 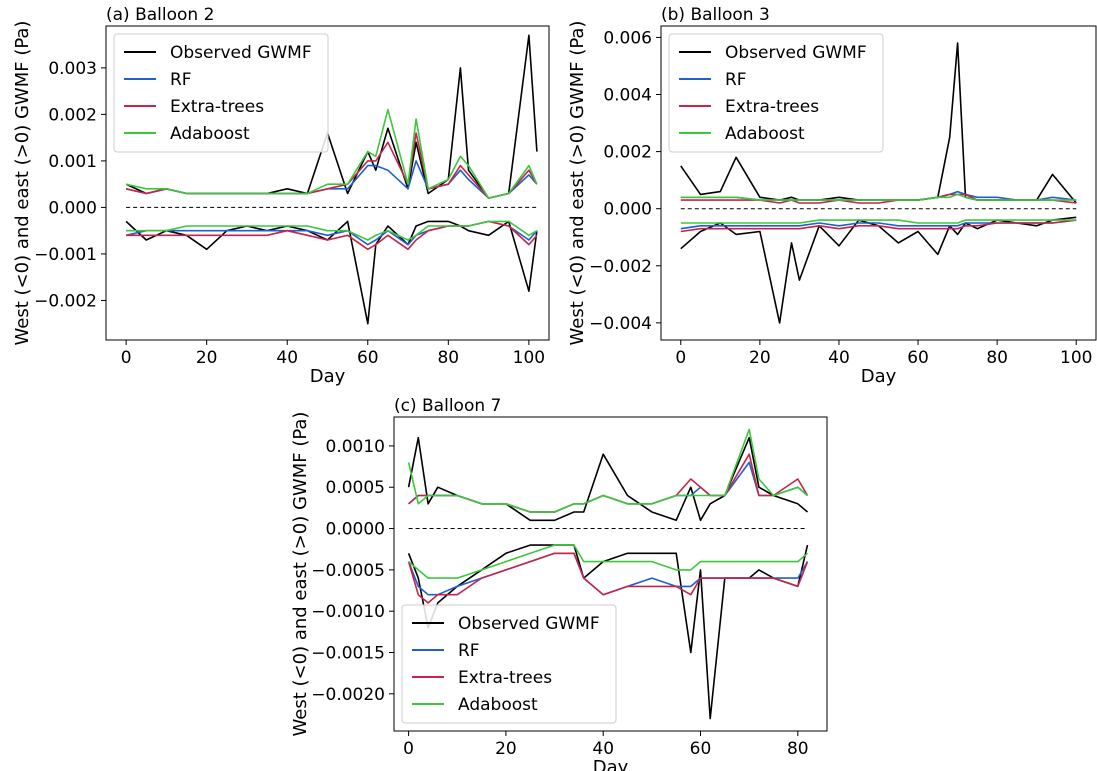 What do you see at coordinates (65, 255) in the screenshot?
I see `y-tick-label: −0.001` at bounding box center [65, 255].